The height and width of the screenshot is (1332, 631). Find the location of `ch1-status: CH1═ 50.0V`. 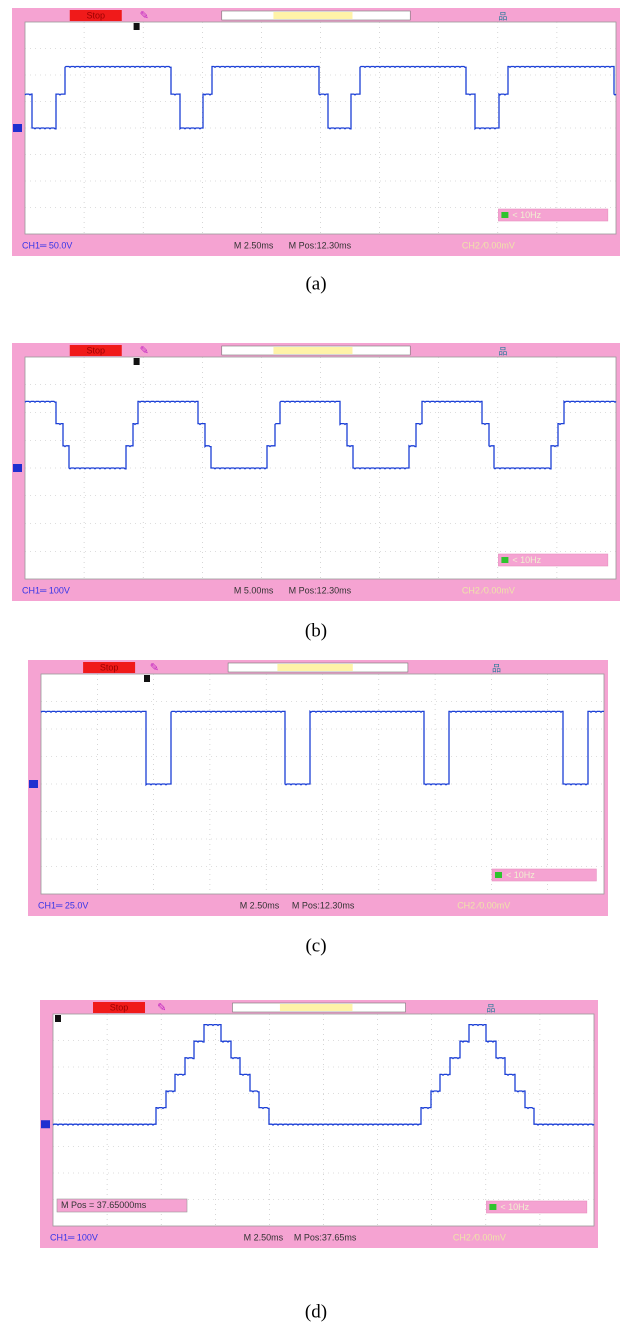

ch1-status: CH1═ 50.0V is located at coordinates (47, 245).